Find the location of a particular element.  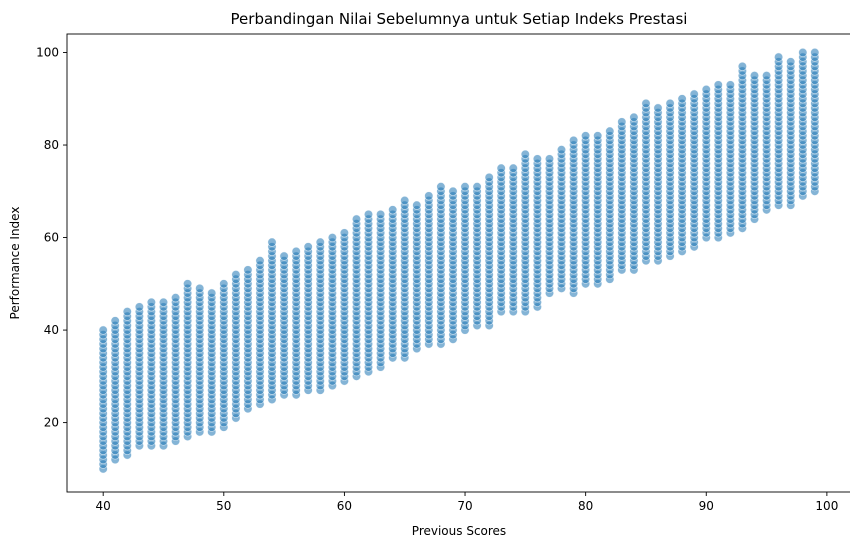

y-tick-label: 40 is located at coordinates (51, 330).